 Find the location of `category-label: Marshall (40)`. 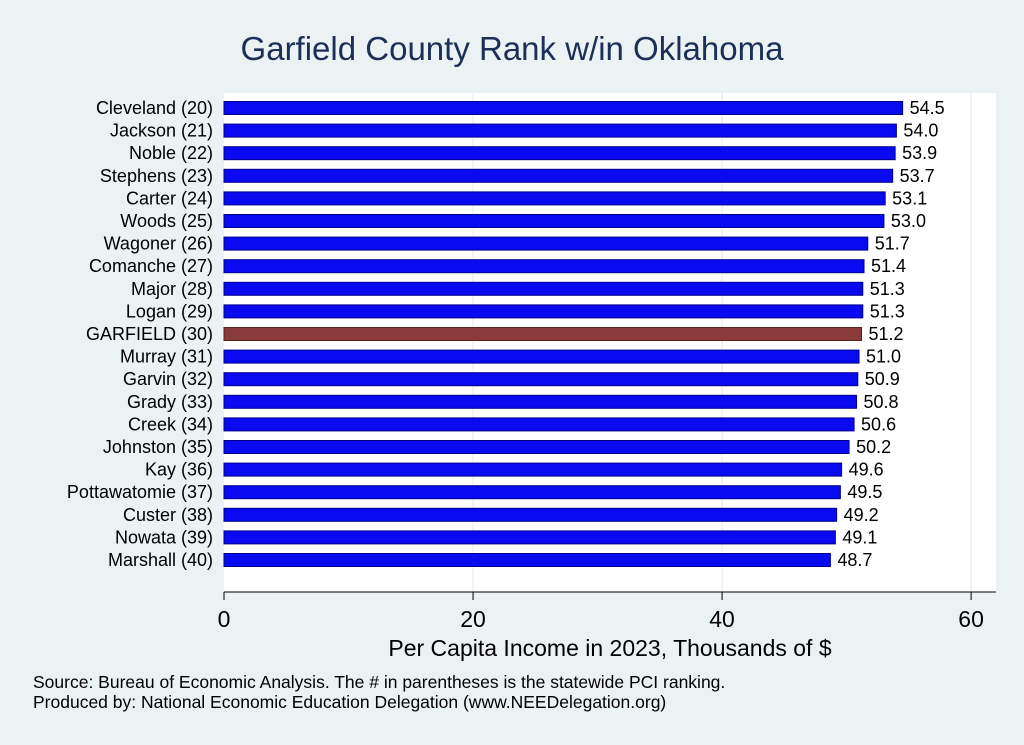

category-label: Marshall (40) is located at coordinates (160, 560).